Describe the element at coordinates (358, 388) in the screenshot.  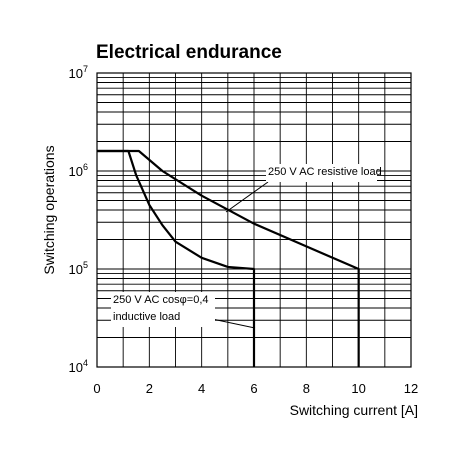
I see `x-tick-label: 10` at that location.